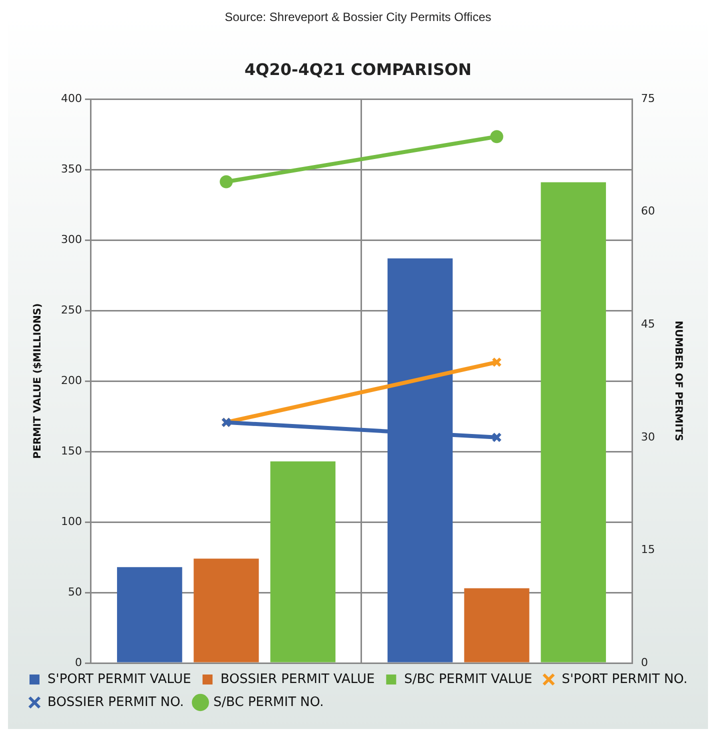 The height and width of the screenshot is (747, 716). Describe the element at coordinates (71, 521) in the screenshot. I see `y-tick-label: 100` at that location.